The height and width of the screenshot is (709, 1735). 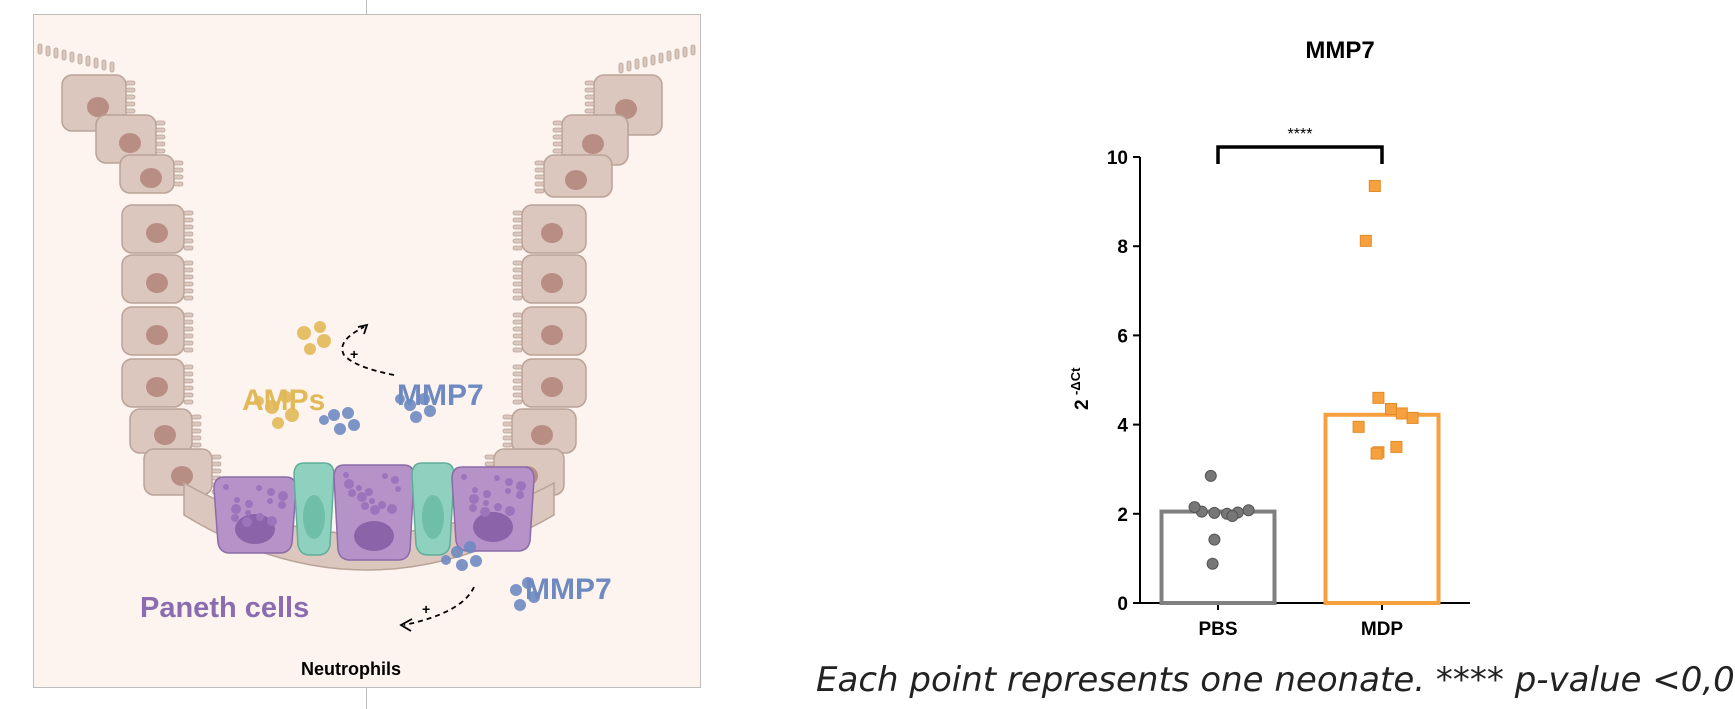 I want to click on y-tick-label: 8, so click(x=1122, y=247).